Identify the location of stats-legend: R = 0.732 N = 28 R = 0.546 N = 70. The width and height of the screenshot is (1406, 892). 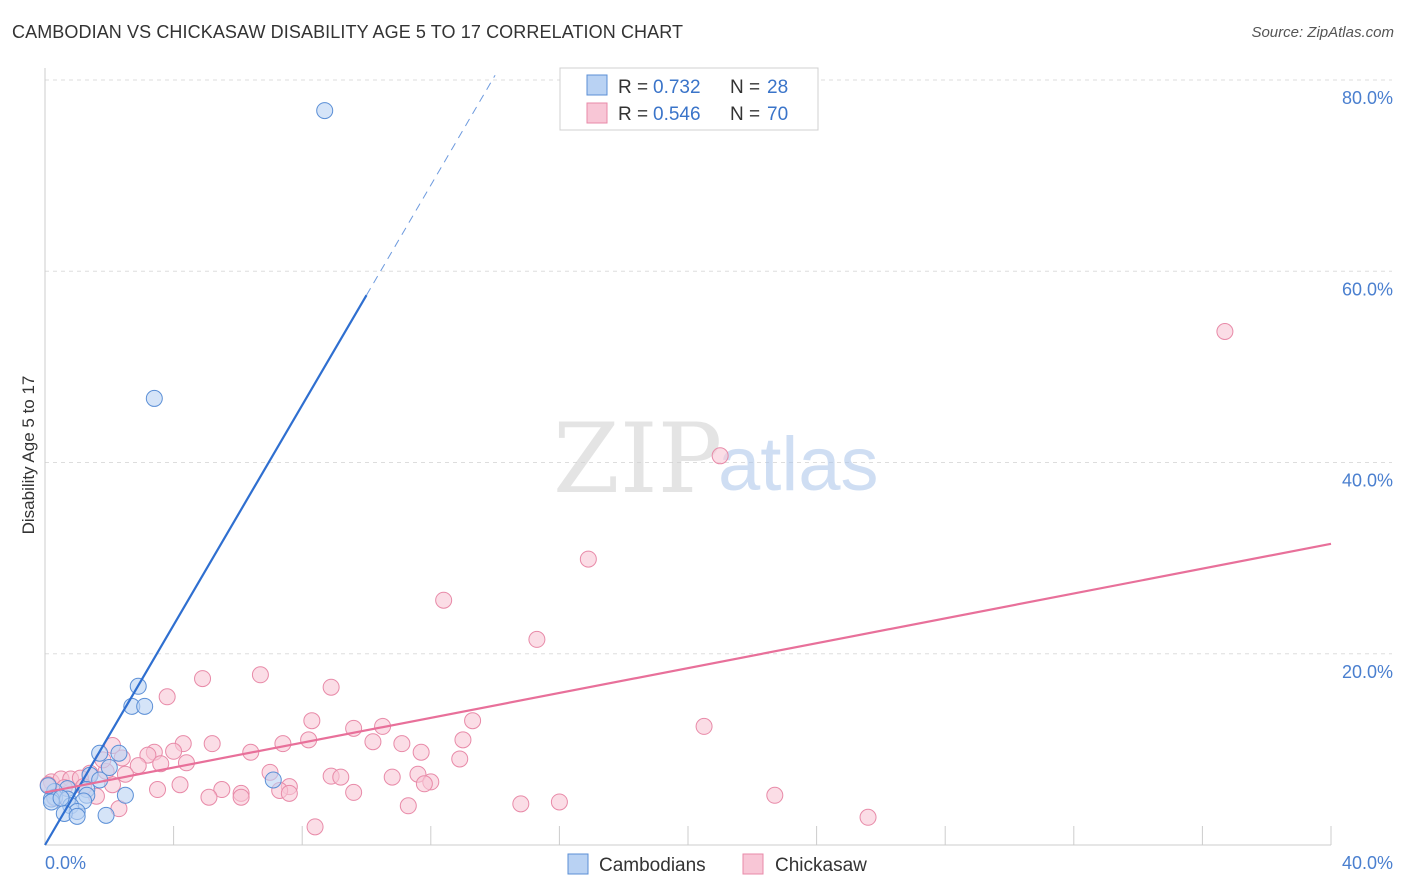
(689, 99).